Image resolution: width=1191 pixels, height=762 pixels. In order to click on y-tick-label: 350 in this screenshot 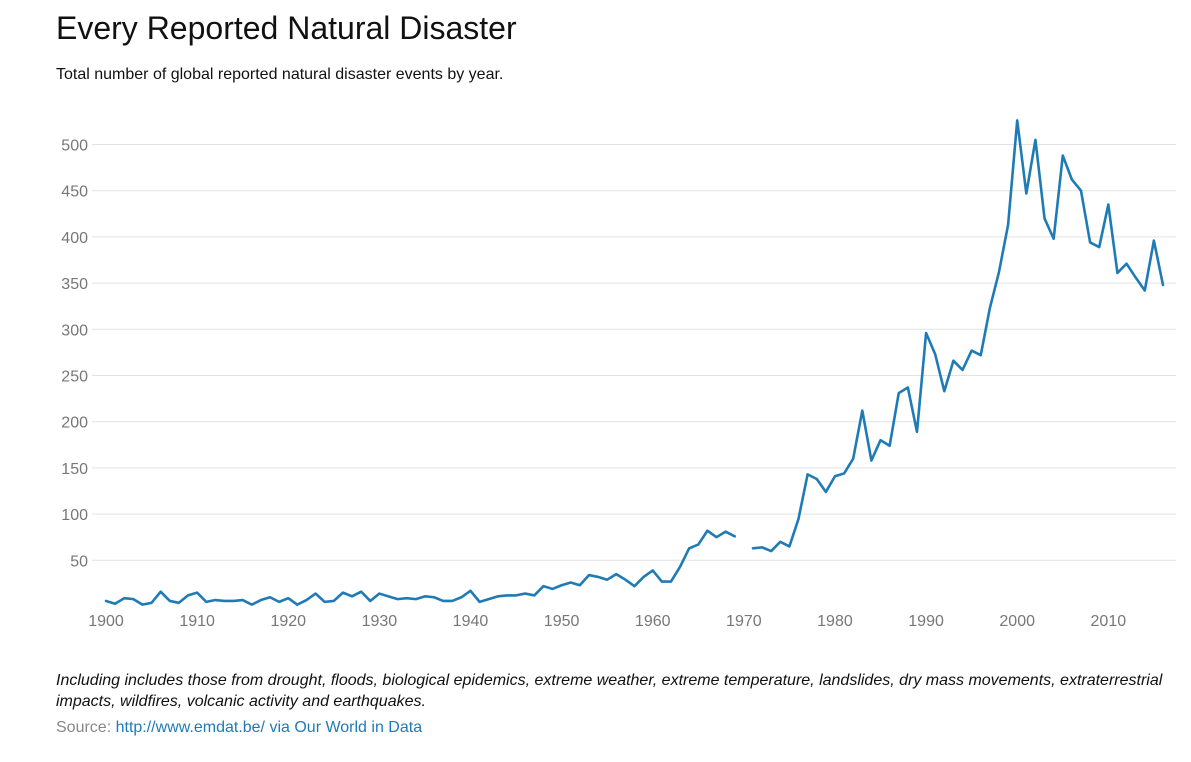, I will do `click(74, 284)`.